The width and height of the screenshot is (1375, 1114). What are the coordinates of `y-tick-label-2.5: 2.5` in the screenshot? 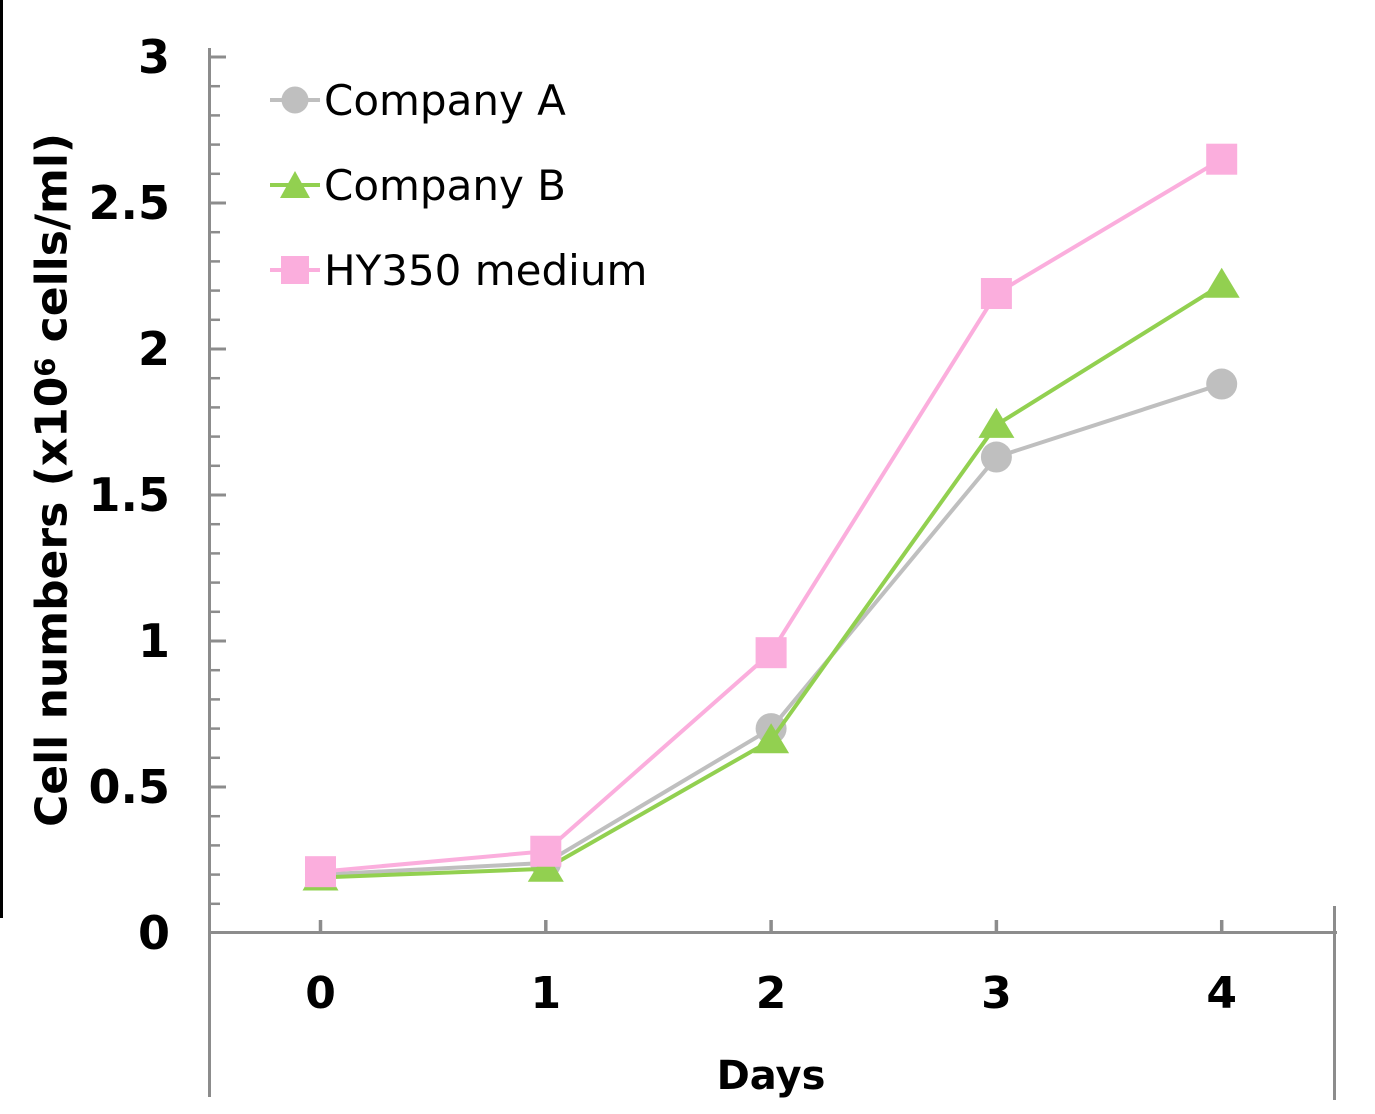 It's located at (129, 203).